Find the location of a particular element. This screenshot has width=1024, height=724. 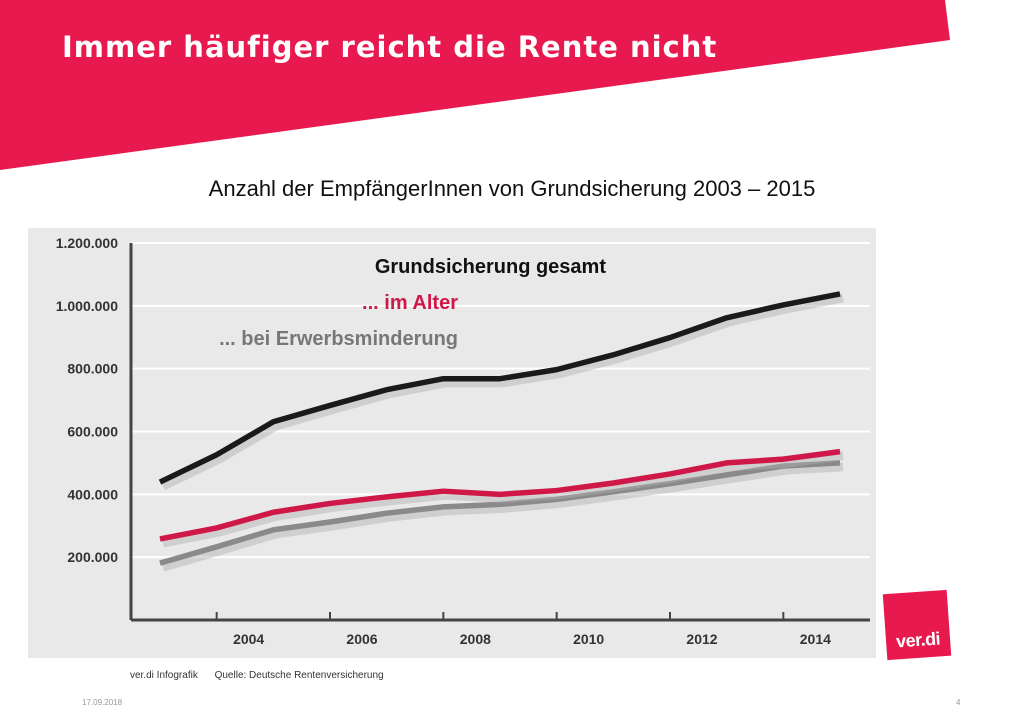

slide-date: 17.09.2018 is located at coordinates (102, 702).